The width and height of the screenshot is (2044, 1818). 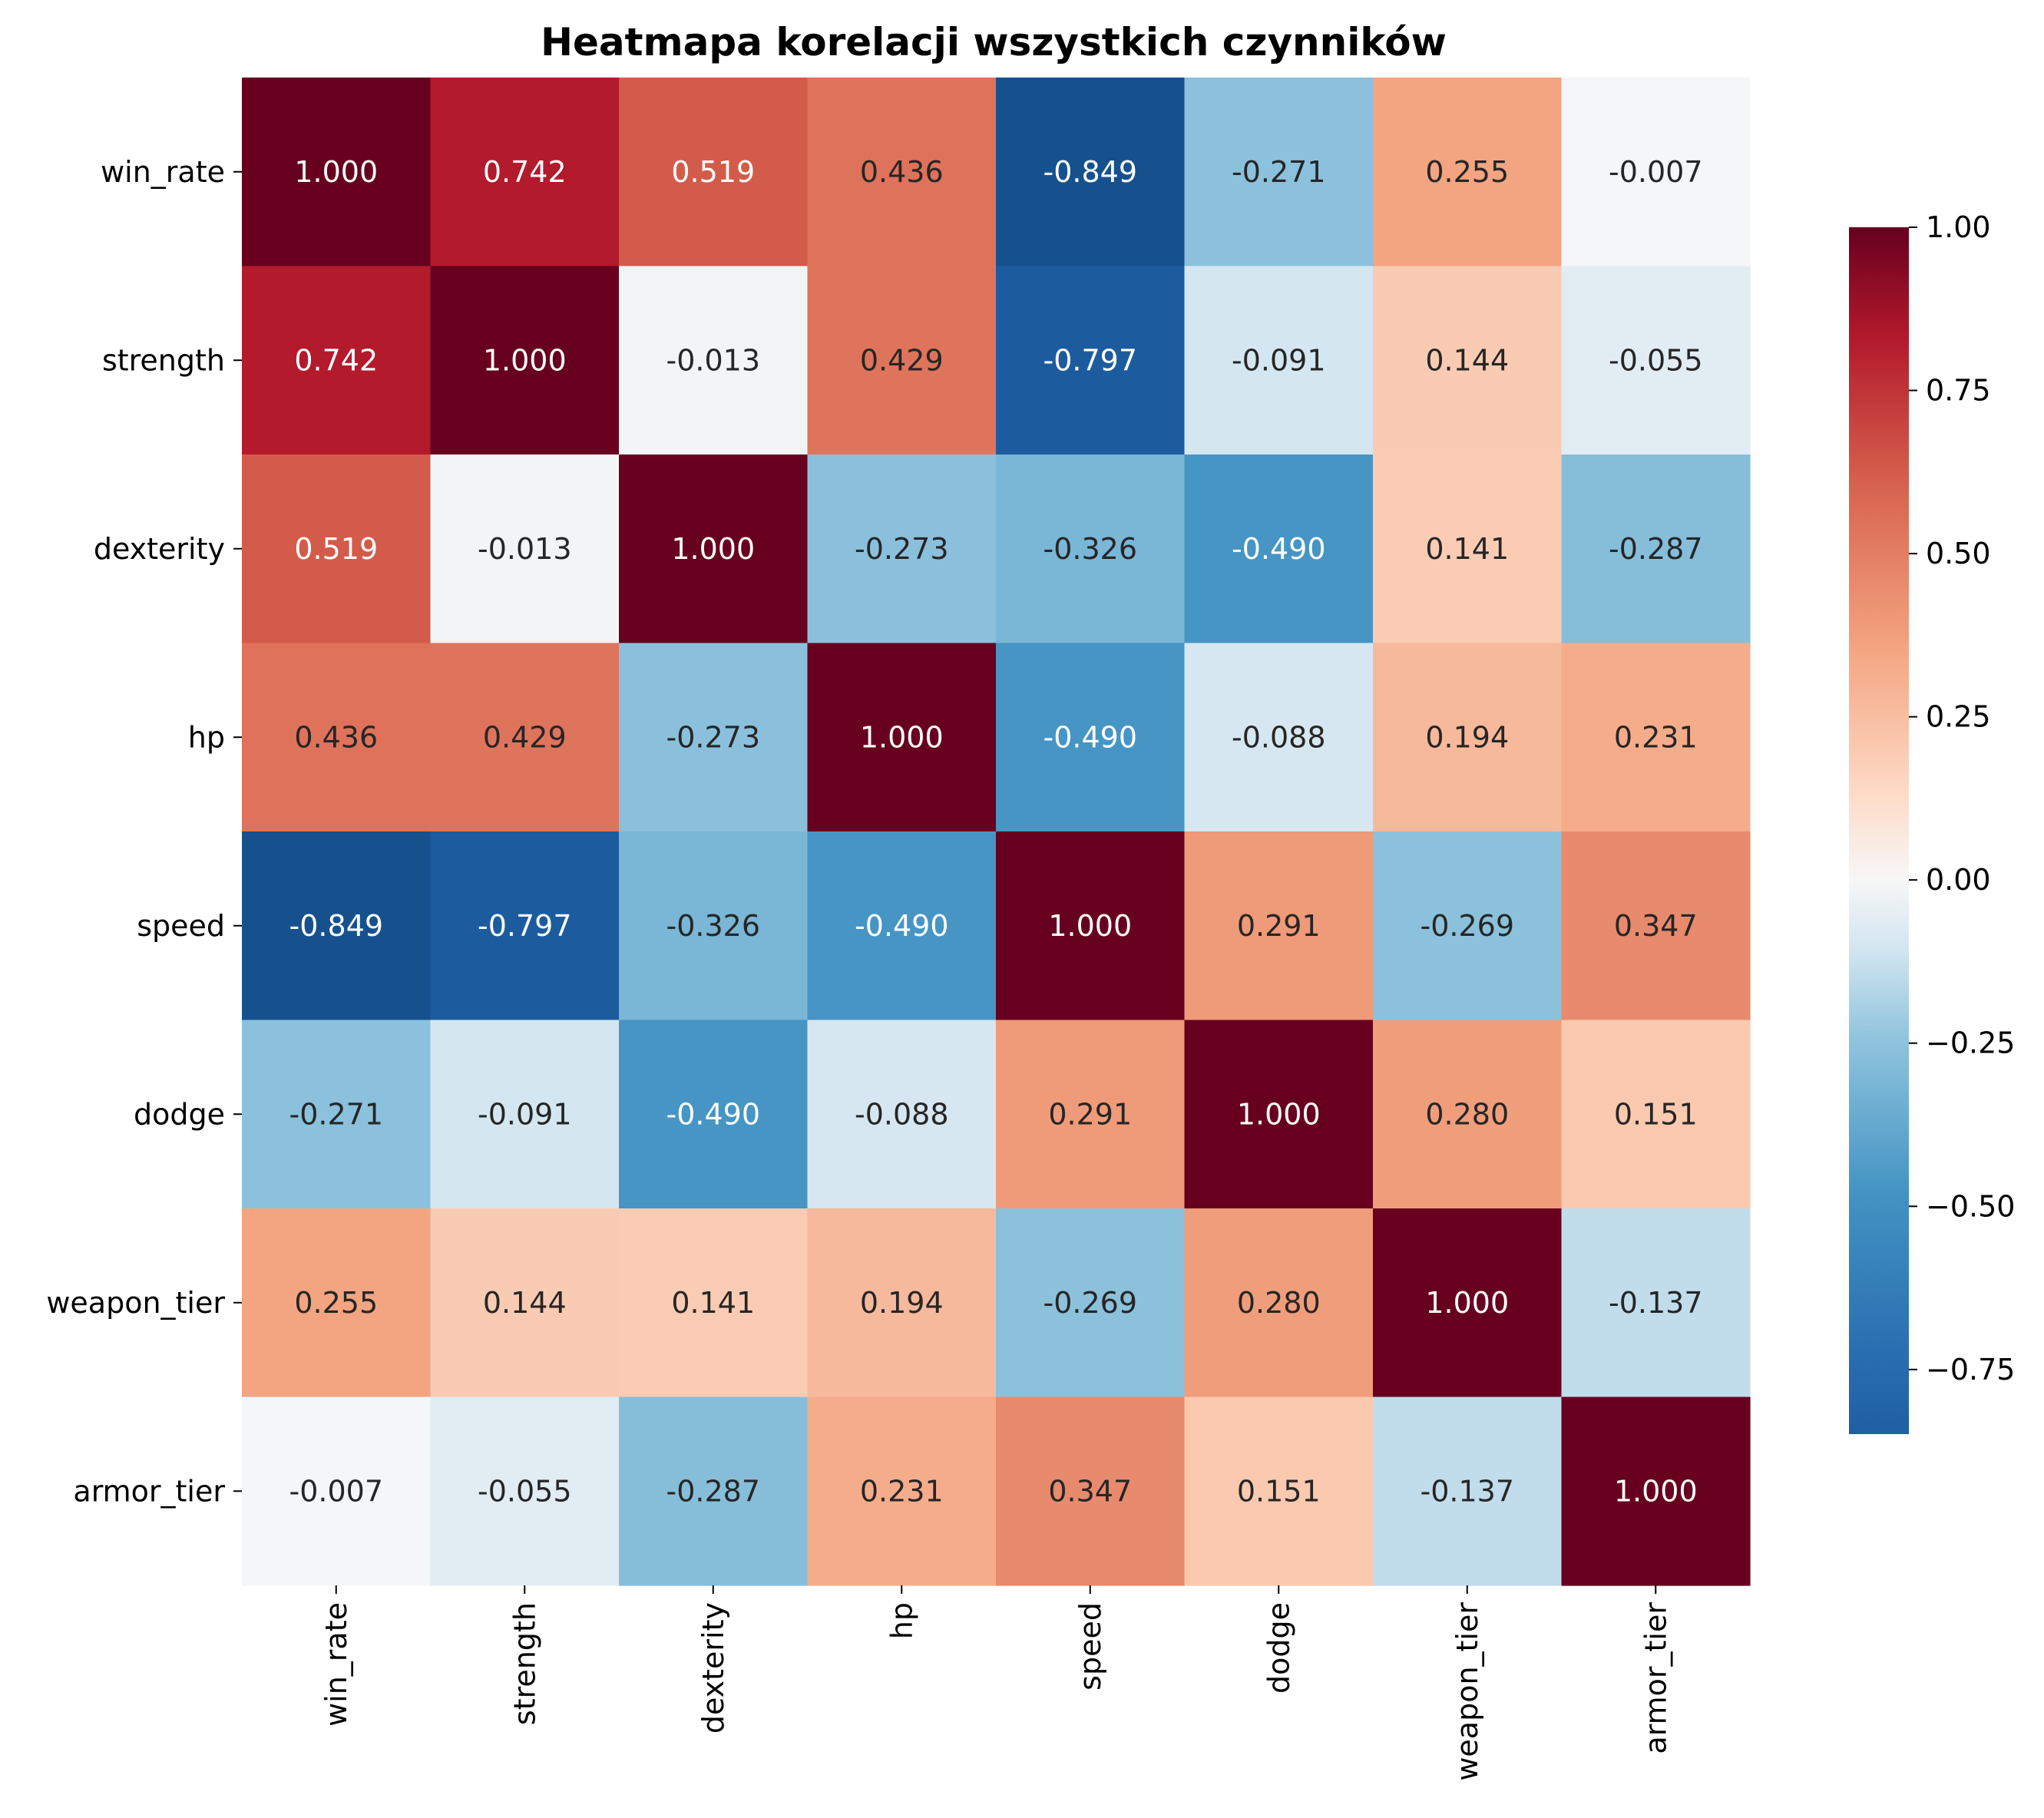 What do you see at coordinates (1958, 880) in the screenshot?
I see `colorbar-tick-label: 0.00` at bounding box center [1958, 880].